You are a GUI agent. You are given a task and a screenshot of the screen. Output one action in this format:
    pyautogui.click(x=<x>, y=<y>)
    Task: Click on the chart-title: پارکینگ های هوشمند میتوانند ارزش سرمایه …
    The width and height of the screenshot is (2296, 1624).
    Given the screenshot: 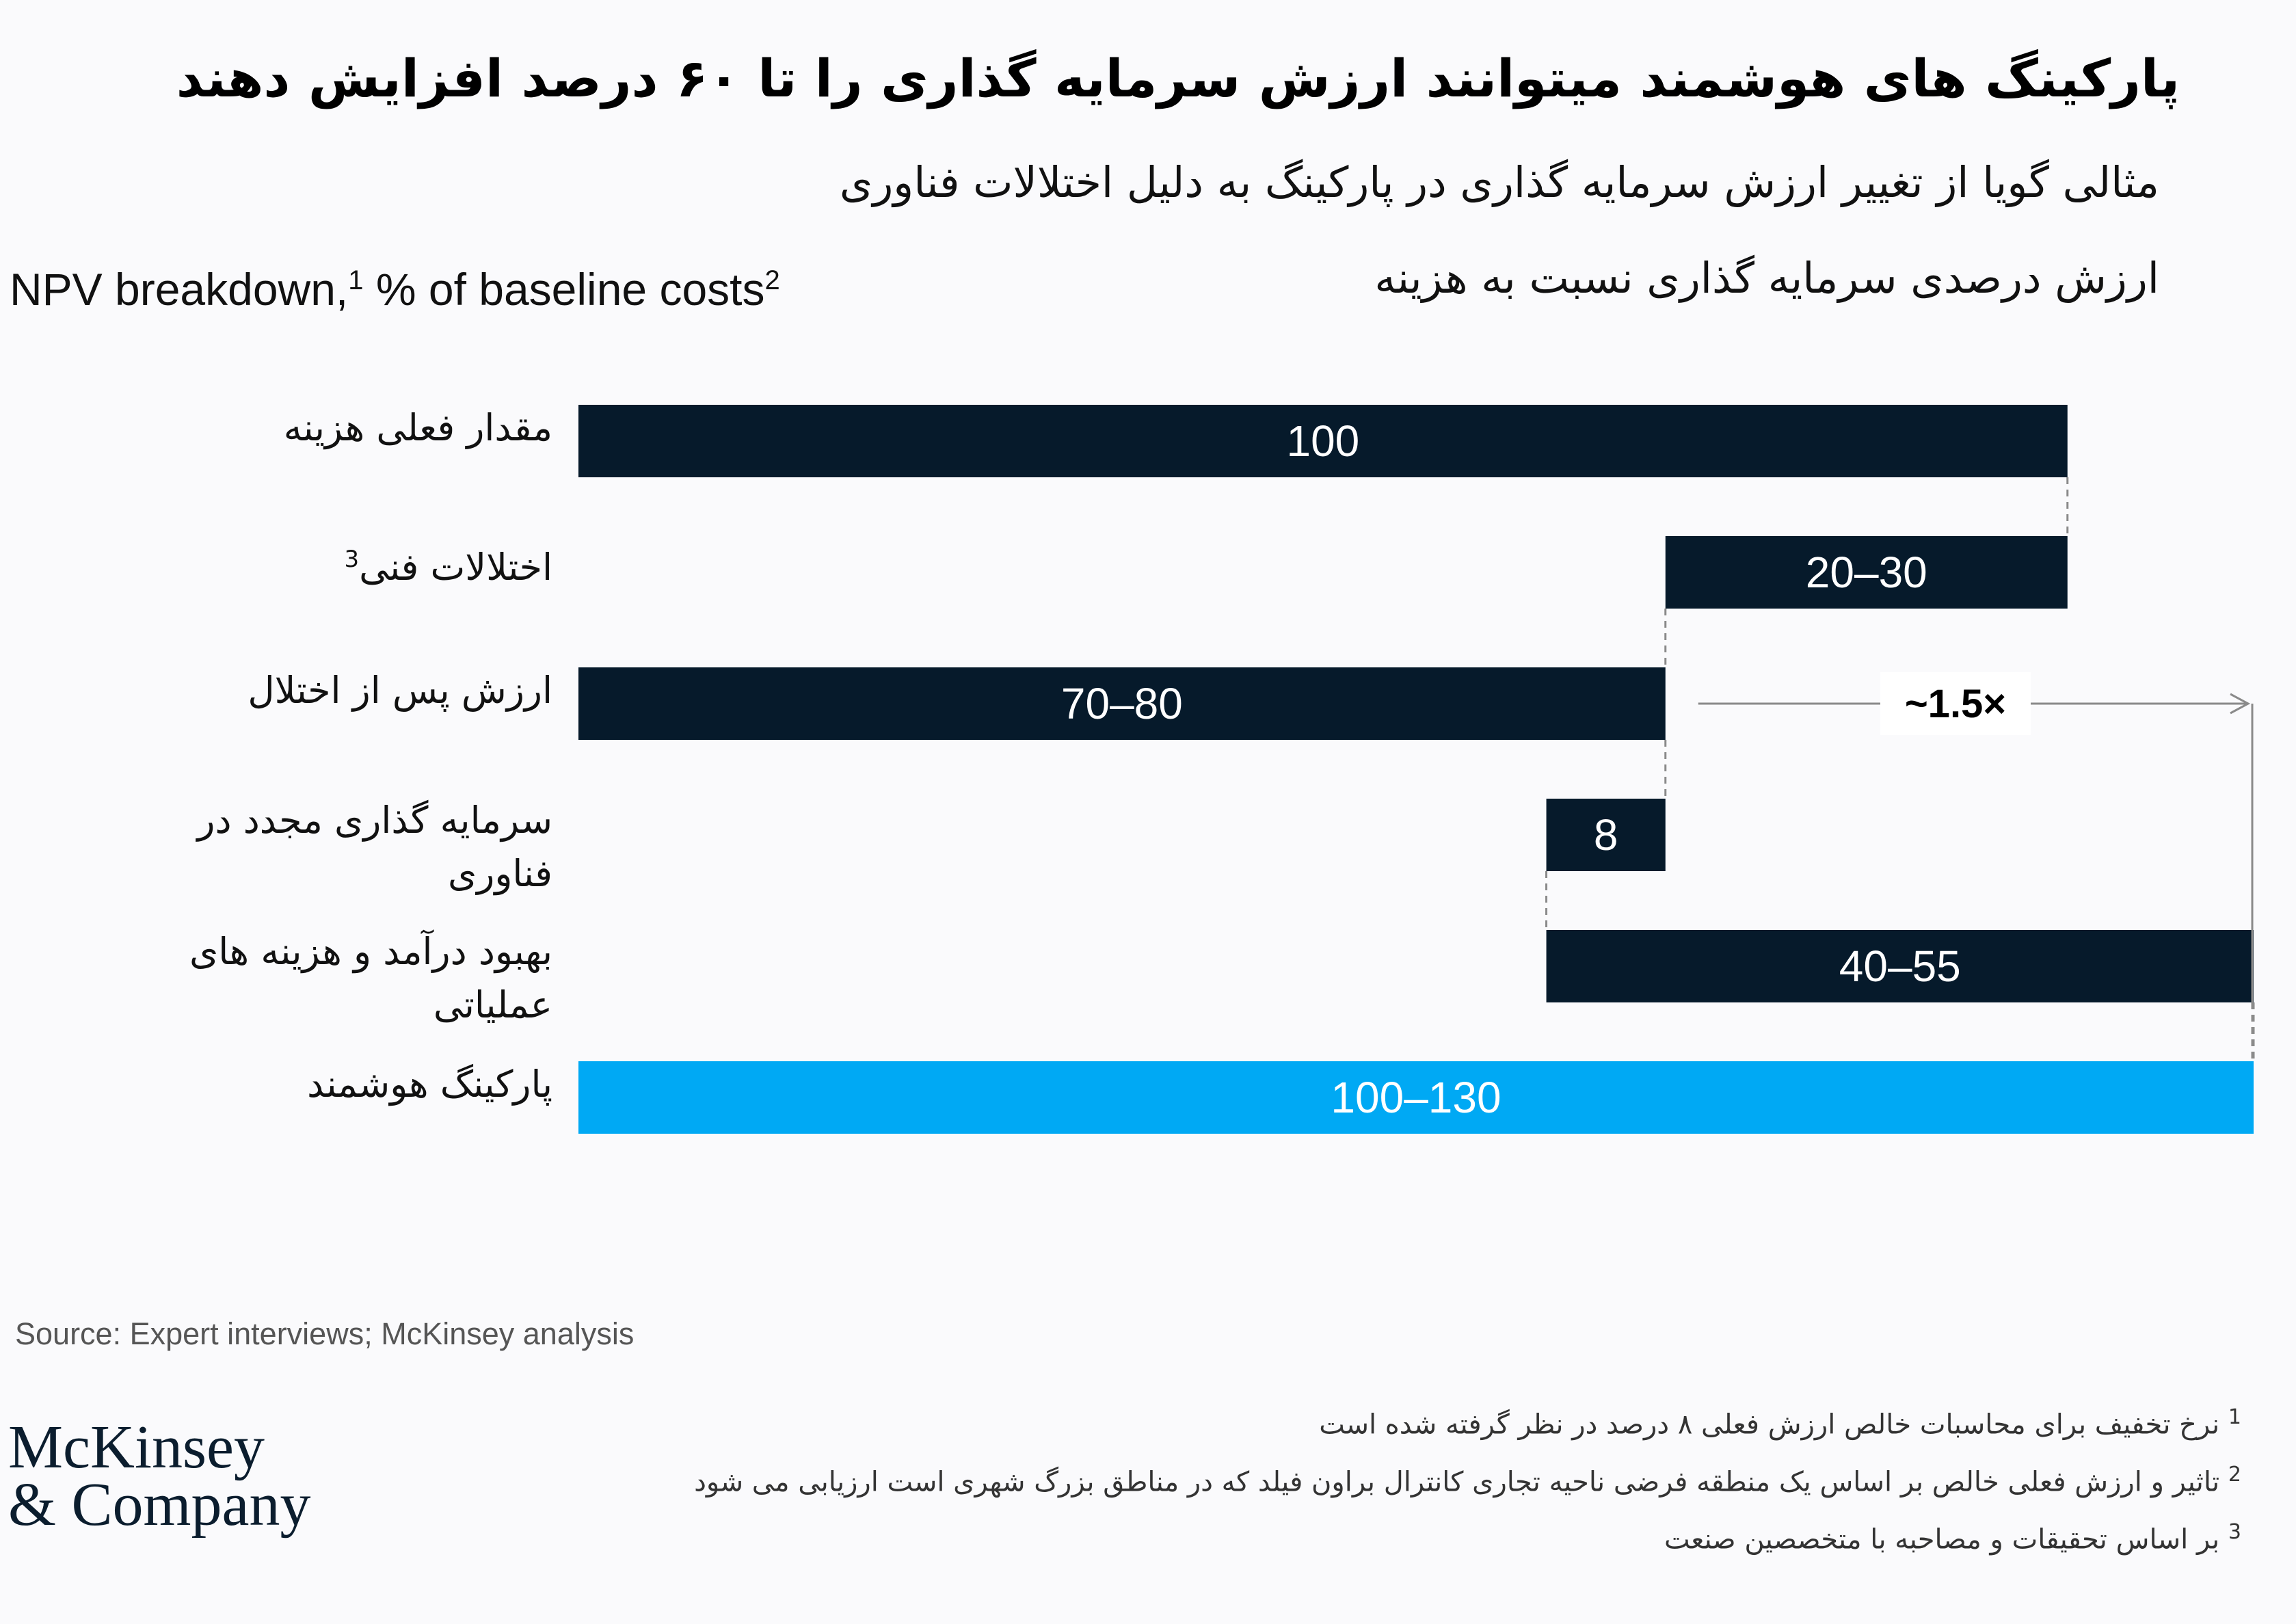 What is the action you would take?
    pyautogui.click(x=1178, y=78)
    